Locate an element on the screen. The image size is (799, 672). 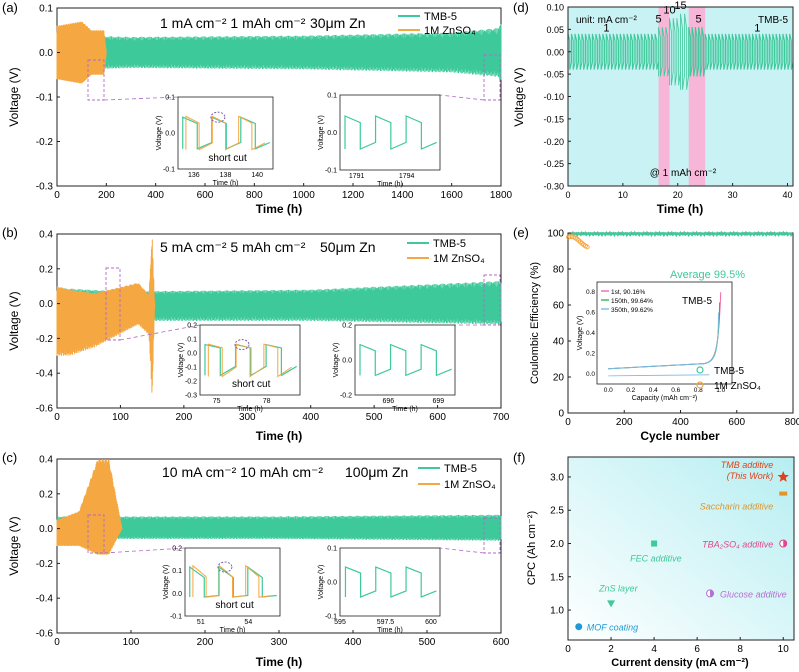
y-axis-label-d: Voltage (V) is located at coordinates (519, 96).